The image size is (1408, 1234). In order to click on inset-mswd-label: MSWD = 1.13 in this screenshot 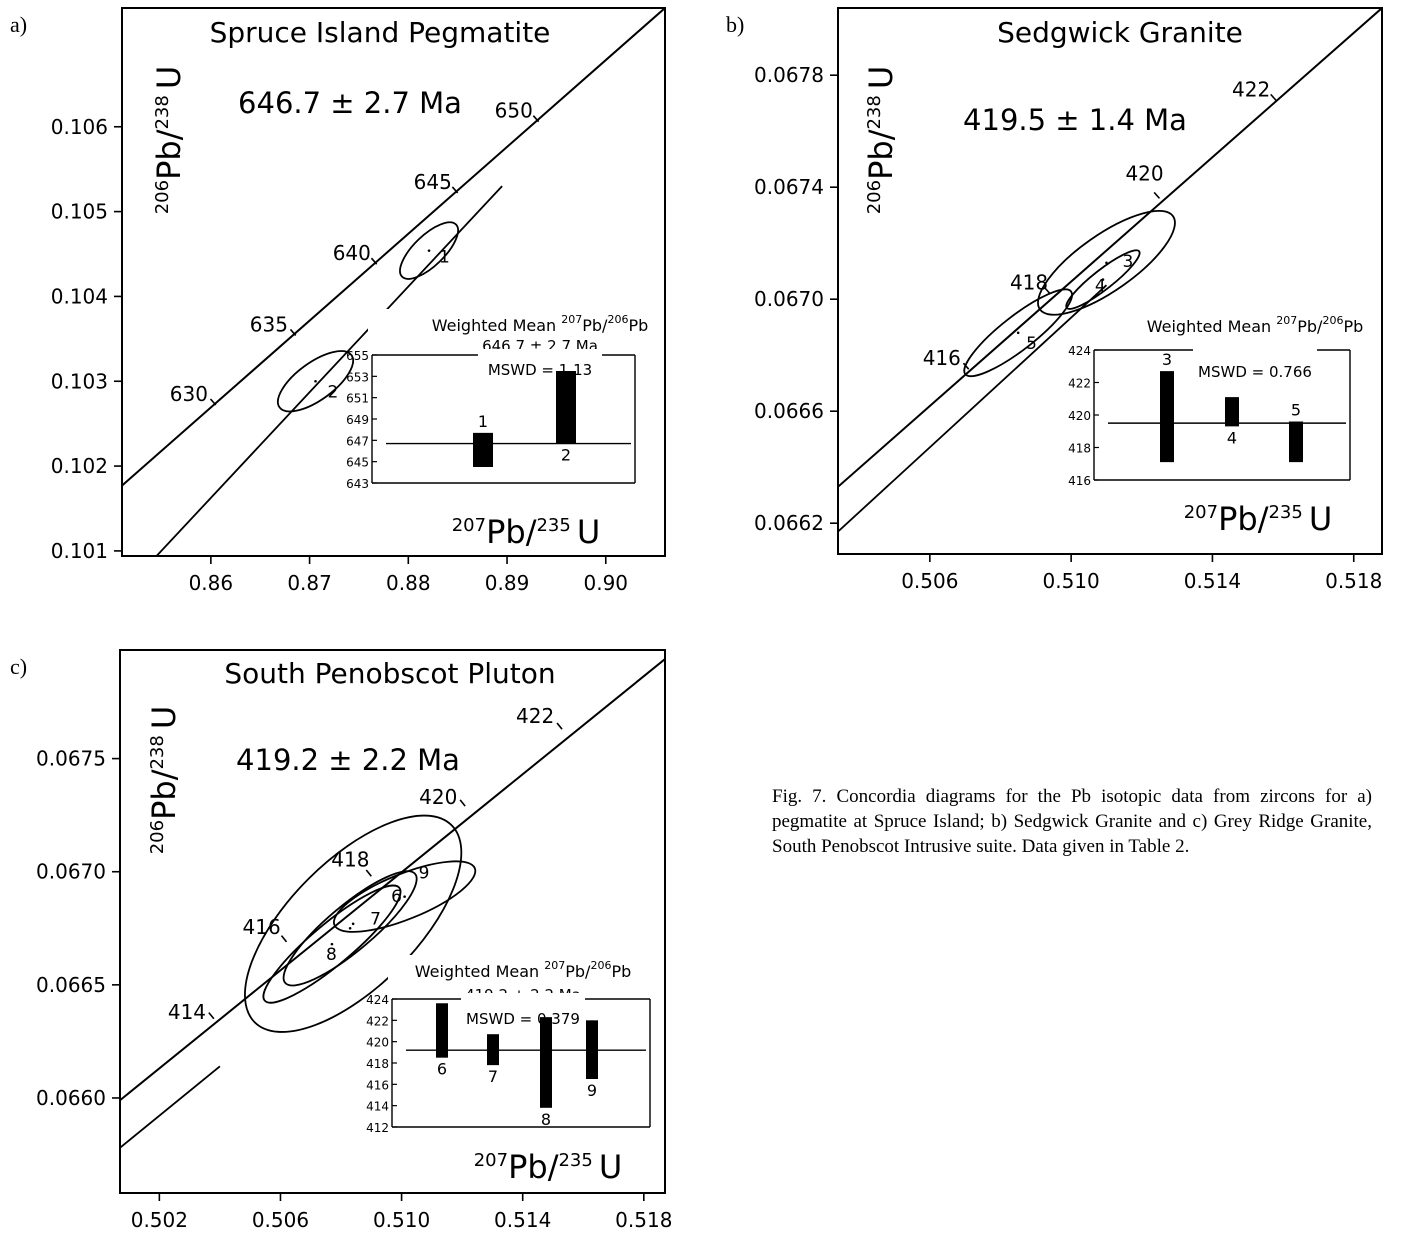, I will do `click(540, 370)`.